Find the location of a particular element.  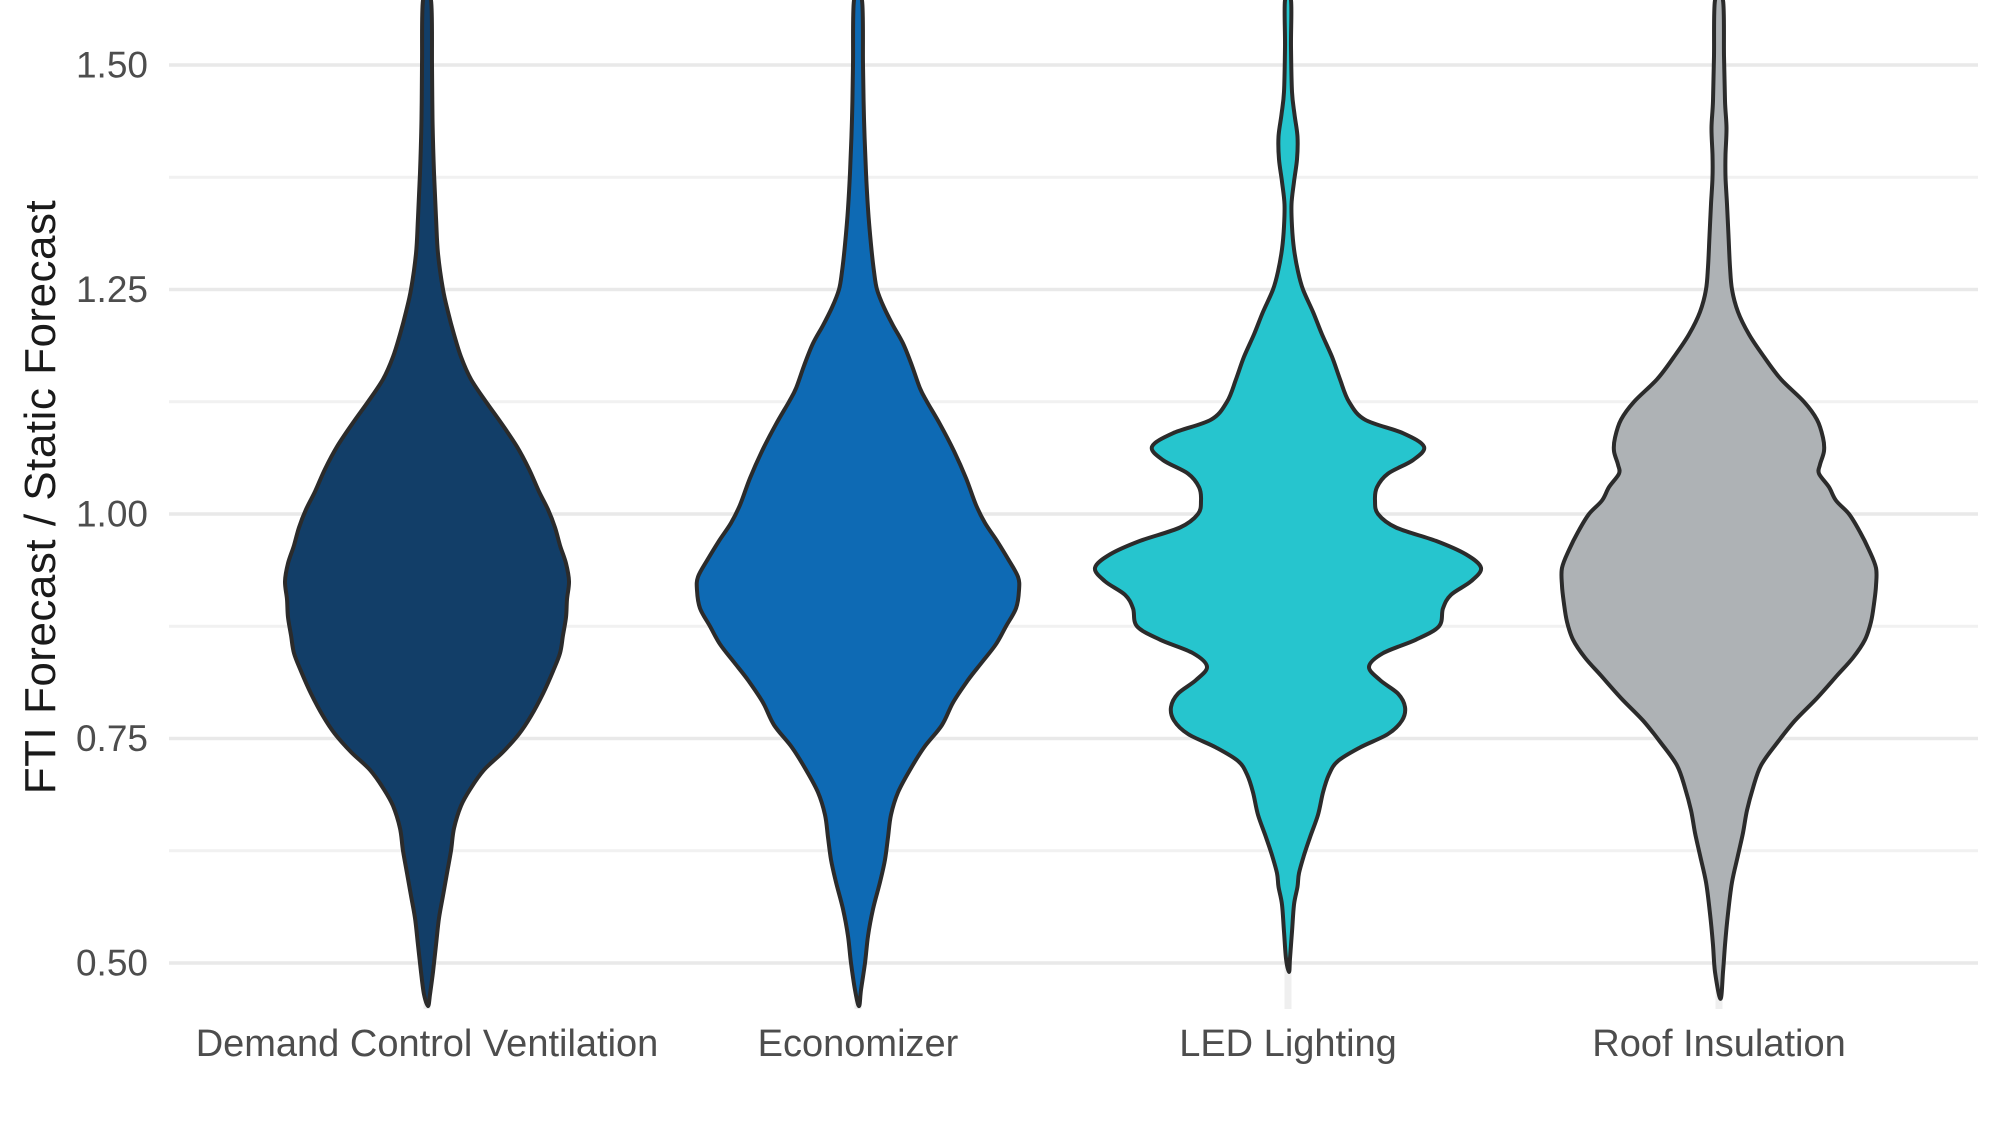

y-tick-label-1.50: 1.50 is located at coordinates (112, 65).